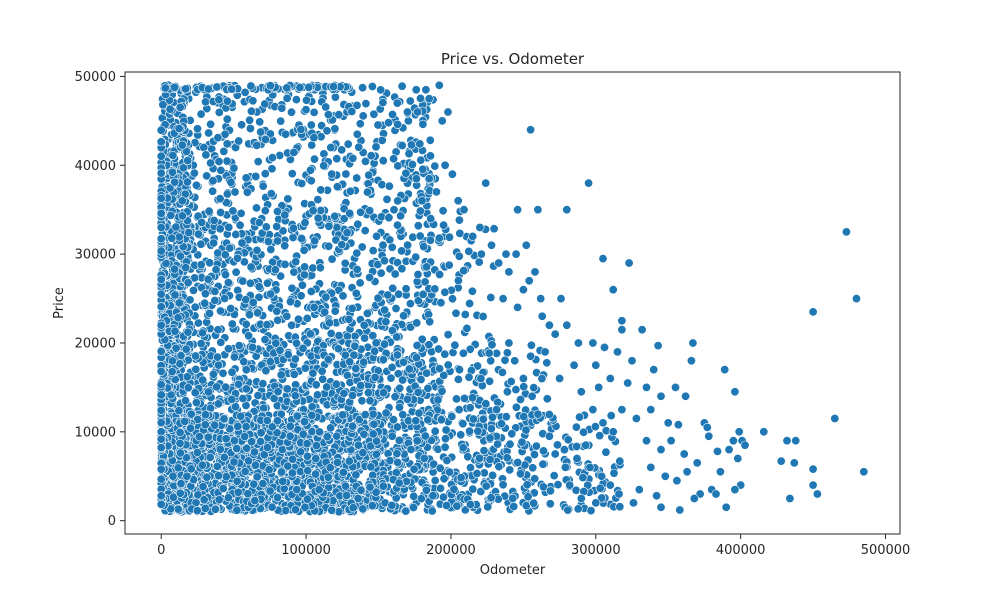 The image size is (1000, 600). I want to click on y-tick-label: 40000, so click(95, 166).